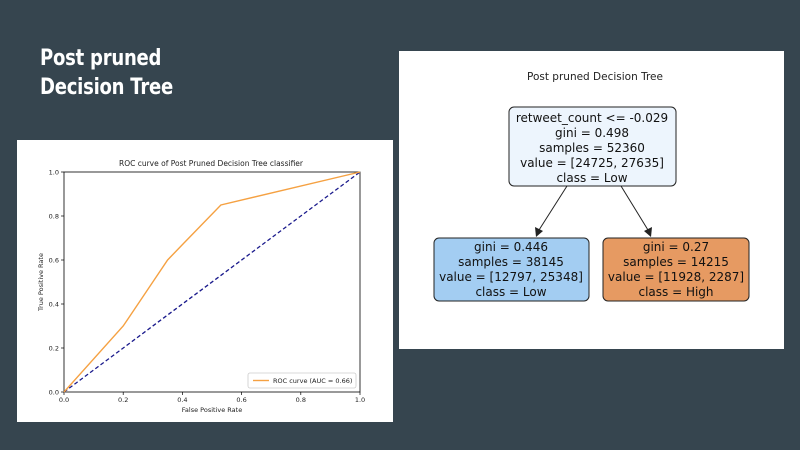 The width and height of the screenshot is (800, 450). I want to click on tree-title: Post pruned Decision Tree, so click(595, 77).